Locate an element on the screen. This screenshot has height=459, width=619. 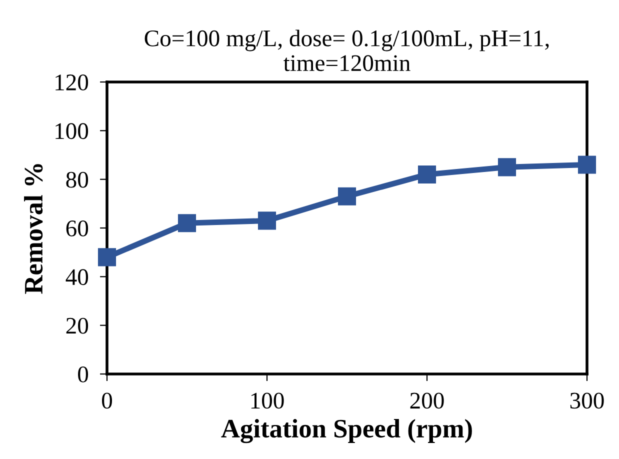
y-tick-label: 20 is located at coordinates (77, 326).